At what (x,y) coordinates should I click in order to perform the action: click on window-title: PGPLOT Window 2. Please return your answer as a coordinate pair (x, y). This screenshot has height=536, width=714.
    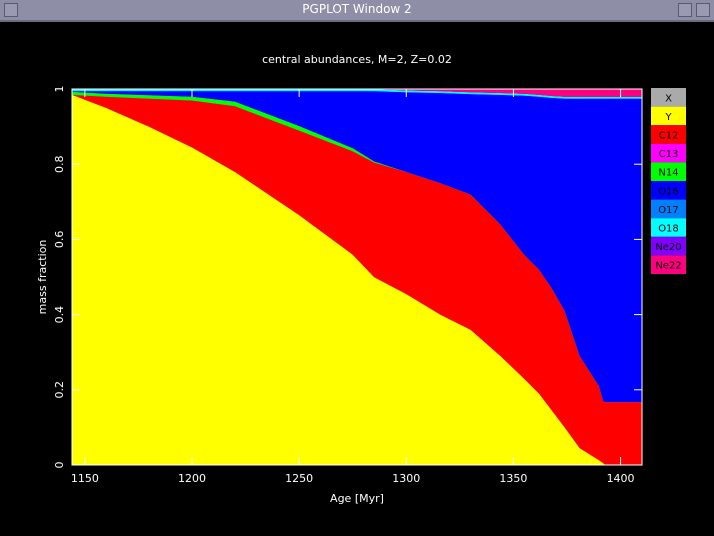
    Looking at the image, I should click on (357, 9).